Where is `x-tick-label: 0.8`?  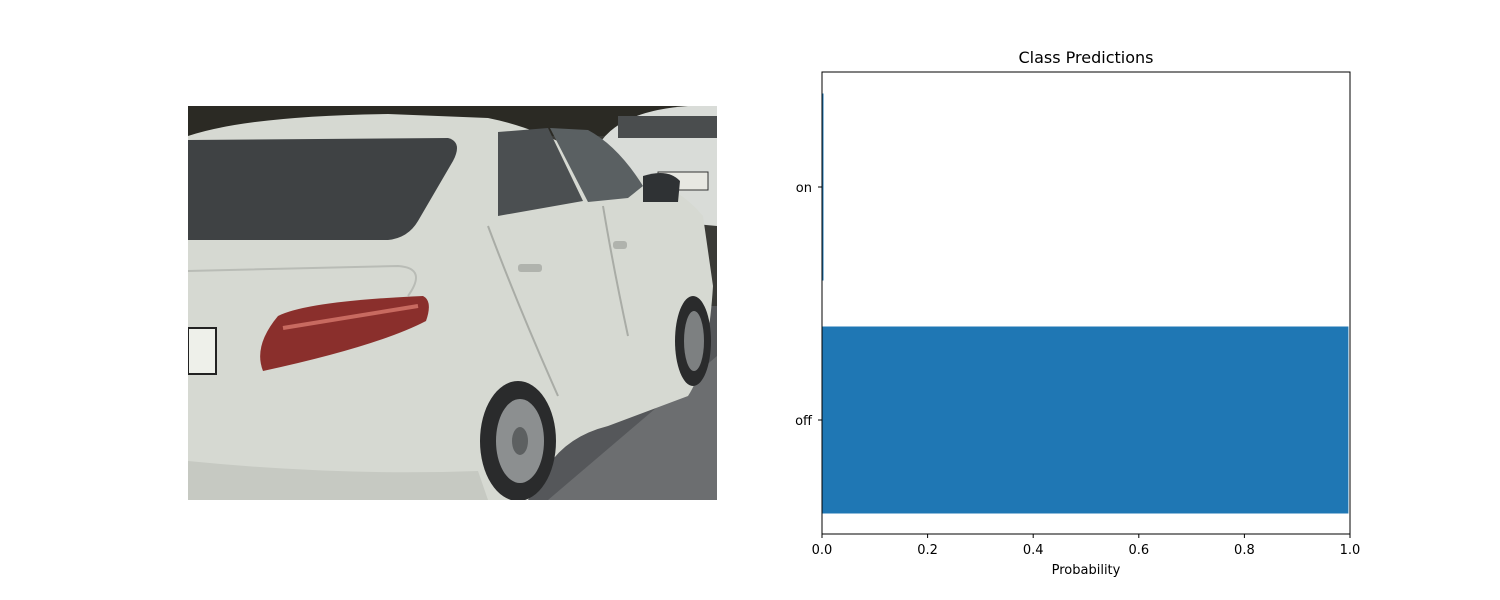
x-tick-label: 0.8 is located at coordinates (1244, 550).